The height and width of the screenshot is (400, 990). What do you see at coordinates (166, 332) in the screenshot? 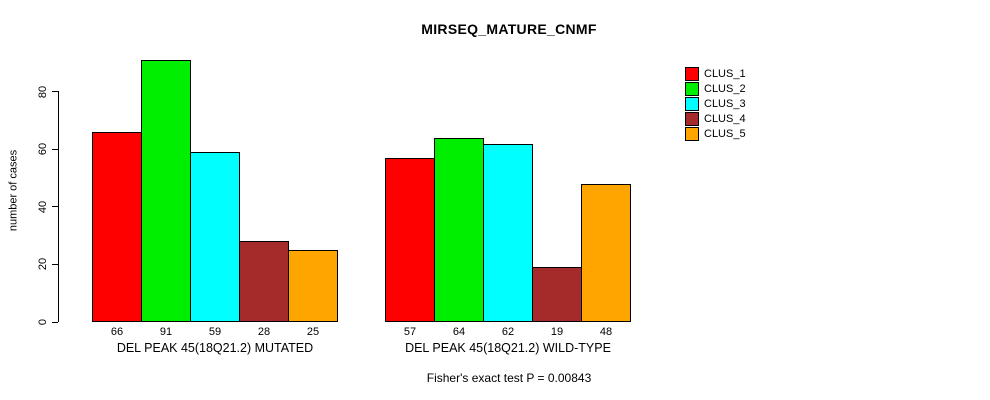
I see `bar-value-label: 91` at bounding box center [166, 332].